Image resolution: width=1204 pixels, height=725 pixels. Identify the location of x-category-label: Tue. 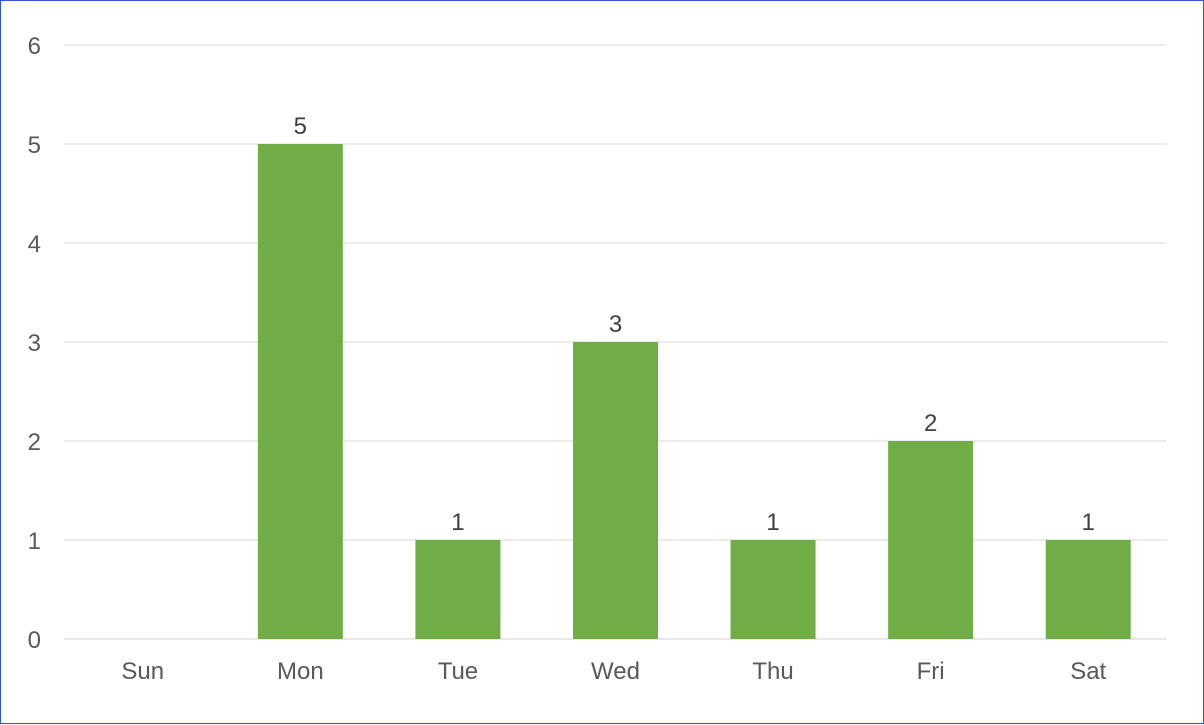
(458, 671).